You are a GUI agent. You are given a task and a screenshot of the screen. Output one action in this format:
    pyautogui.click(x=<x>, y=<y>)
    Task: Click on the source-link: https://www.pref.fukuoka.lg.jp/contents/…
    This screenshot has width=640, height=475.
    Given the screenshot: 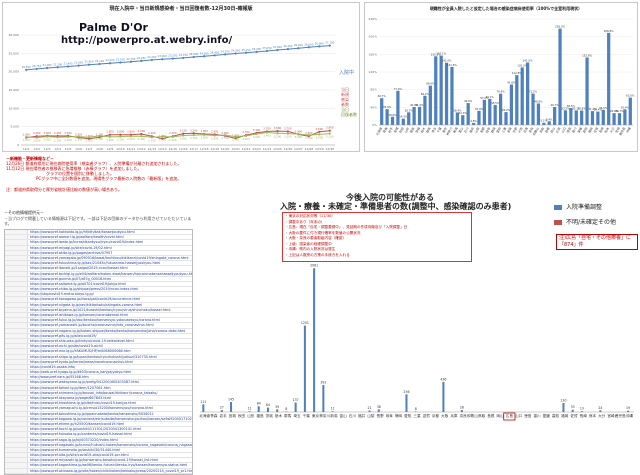 What is the action you would take?
    pyautogui.click(x=81, y=434)
    